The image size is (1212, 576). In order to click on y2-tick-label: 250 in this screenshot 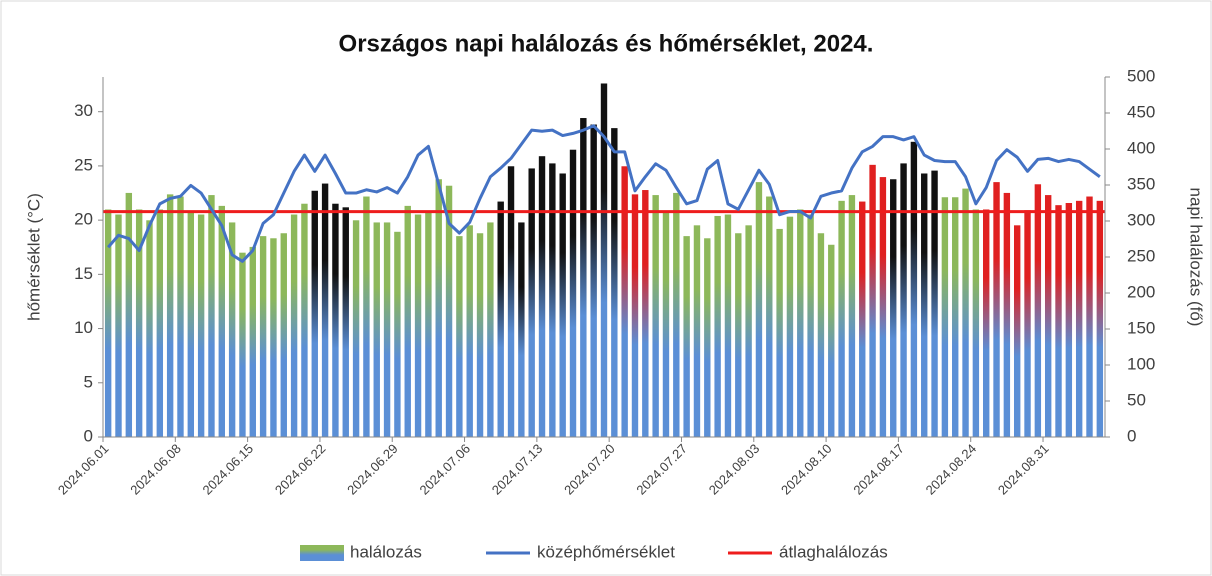, I will do `click(1141, 255)`.